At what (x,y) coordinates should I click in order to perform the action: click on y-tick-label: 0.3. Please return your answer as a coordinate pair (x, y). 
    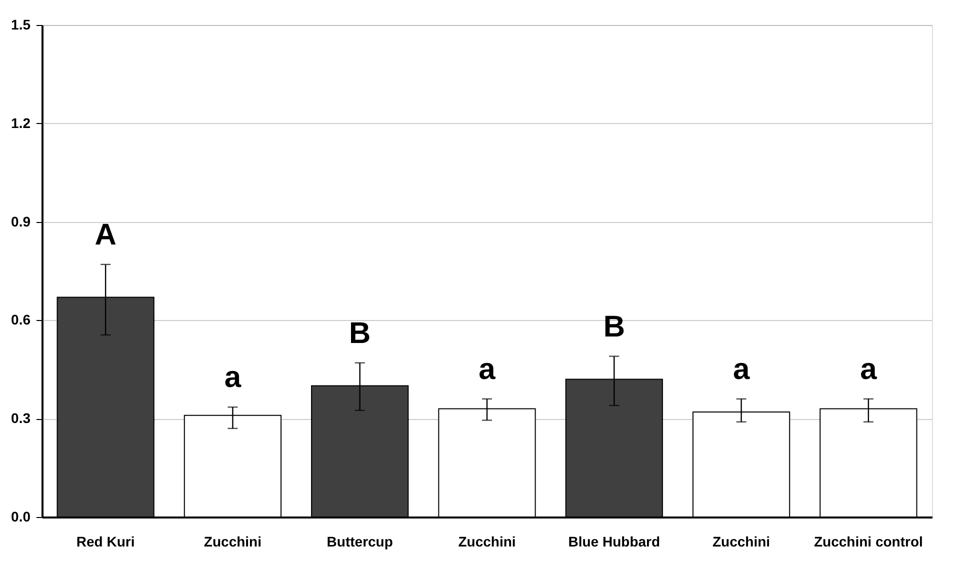
    Looking at the image, I should click on (21, 418).